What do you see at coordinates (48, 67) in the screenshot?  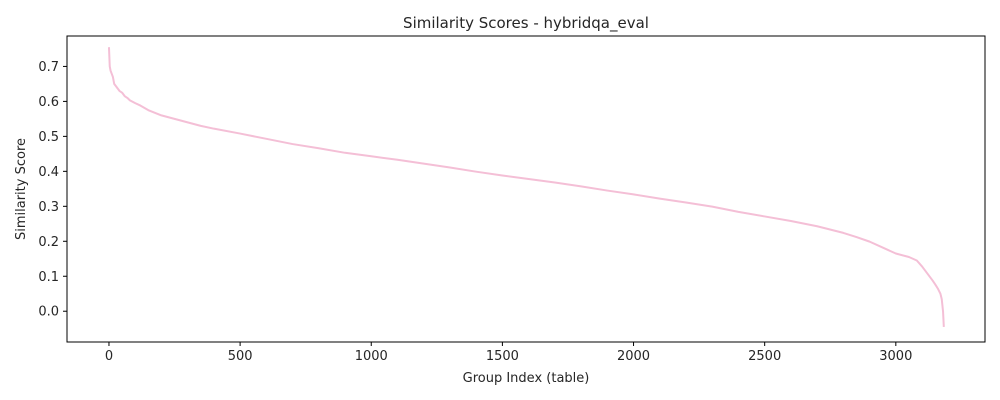 I see `y-tick-label: 0.7` at bounding box center [48, 67].